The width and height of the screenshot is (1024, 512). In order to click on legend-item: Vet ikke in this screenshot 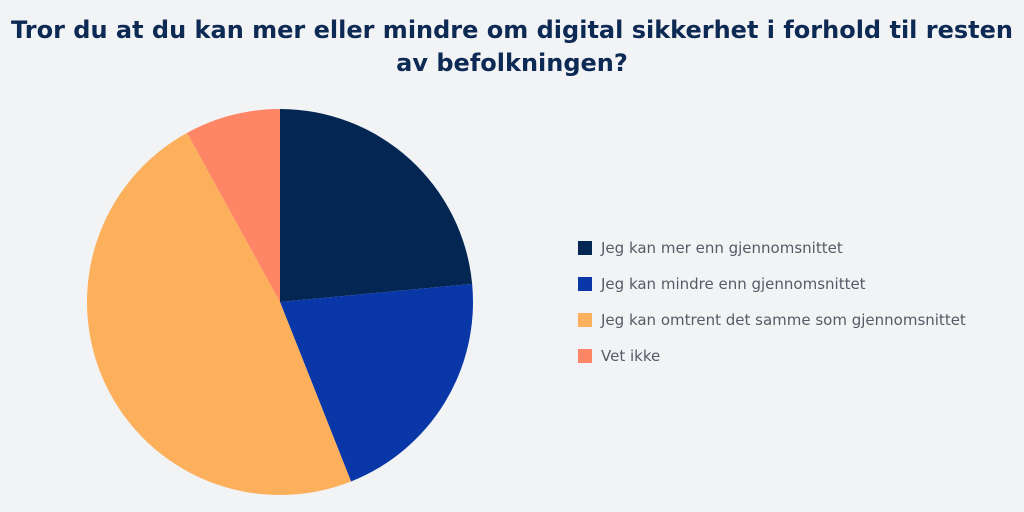, I will do `click(772, 356)`.